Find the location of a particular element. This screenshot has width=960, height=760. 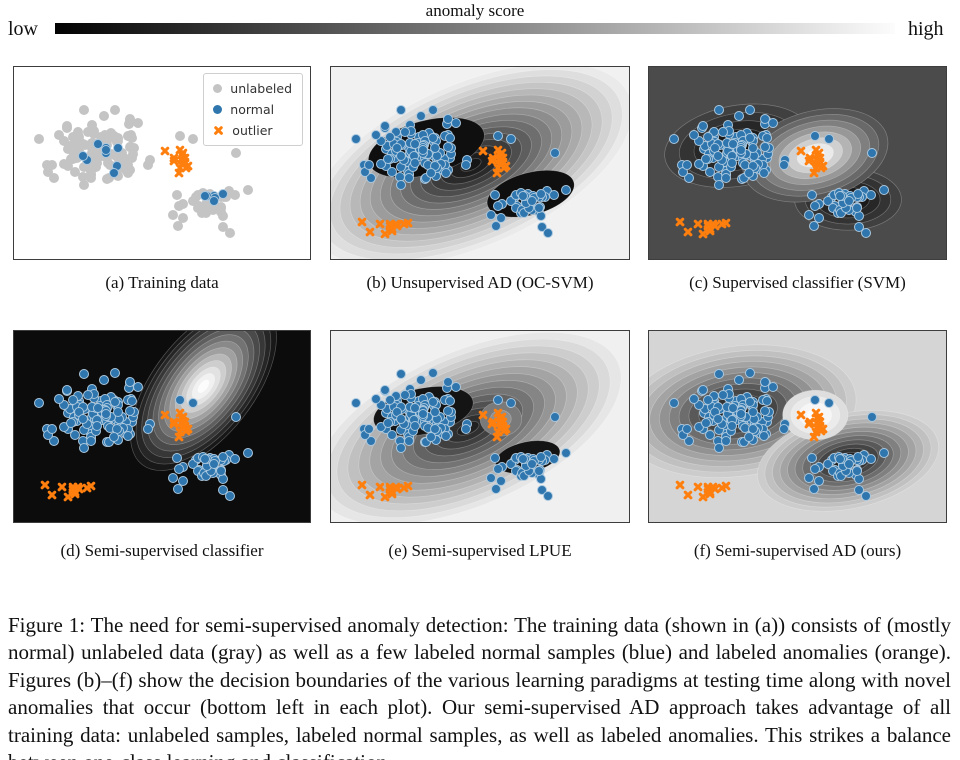

legend-label-outlier: outlier is located at coordinates (252, 130).